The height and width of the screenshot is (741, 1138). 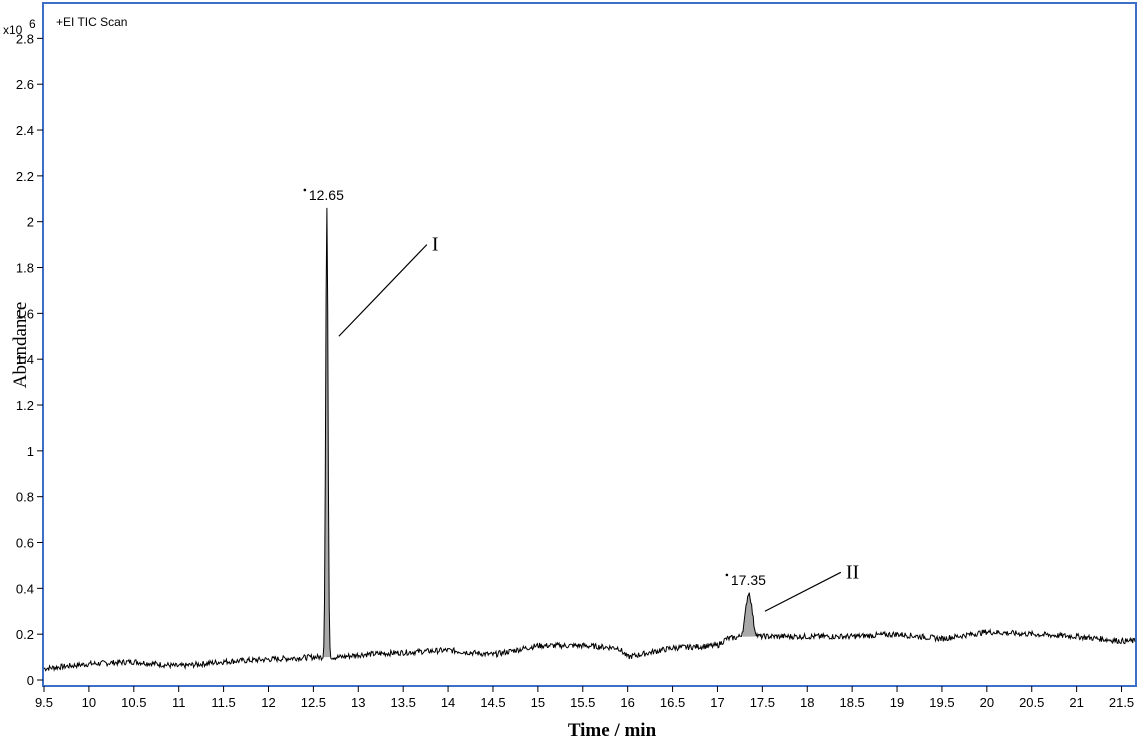 I want to click on x-tick-label: 20, so click(x=987, y=702).